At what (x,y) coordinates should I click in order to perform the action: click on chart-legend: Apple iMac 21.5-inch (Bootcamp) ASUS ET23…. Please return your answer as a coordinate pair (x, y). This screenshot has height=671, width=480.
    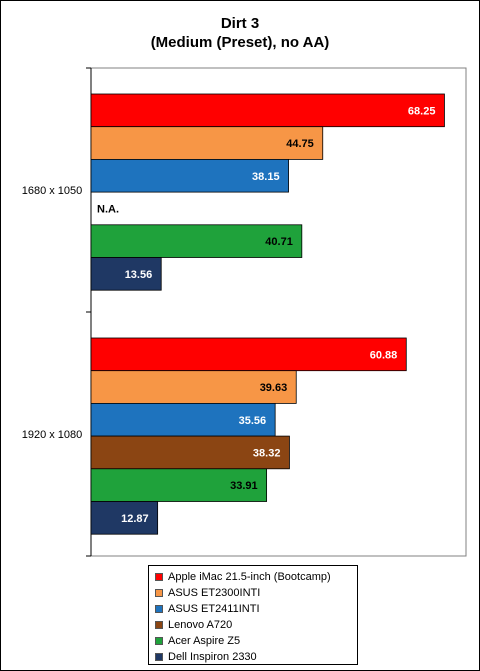
    Looking at the image, I should click on (253, 615).